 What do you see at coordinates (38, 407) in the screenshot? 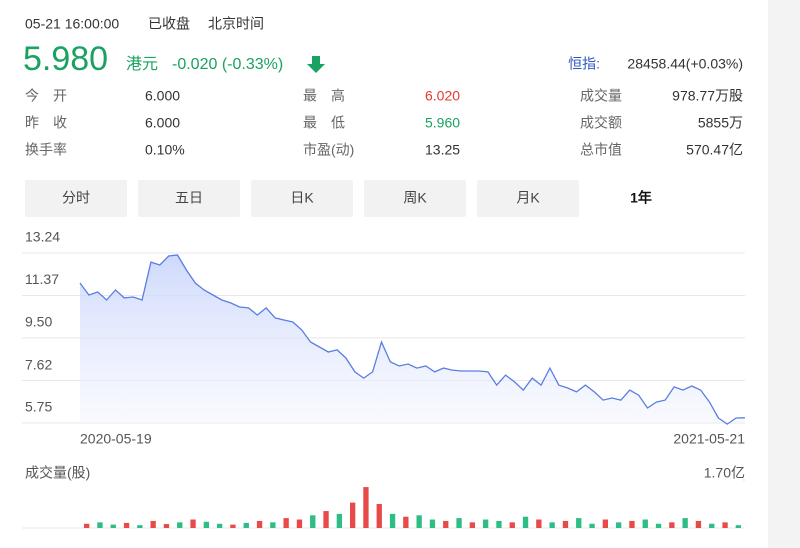
I see `y-tick-label: 5.75` at bounding box center [38, 407].